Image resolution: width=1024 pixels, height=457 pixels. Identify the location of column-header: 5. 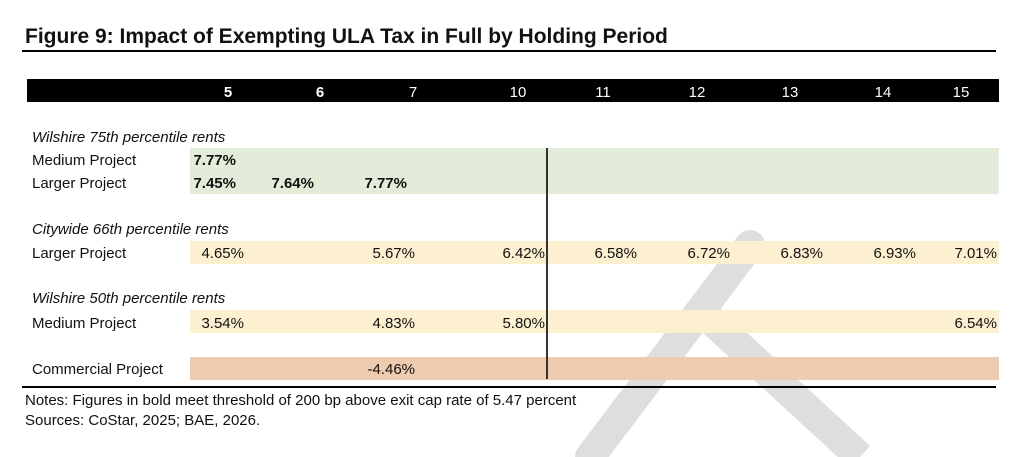
(228, 92).